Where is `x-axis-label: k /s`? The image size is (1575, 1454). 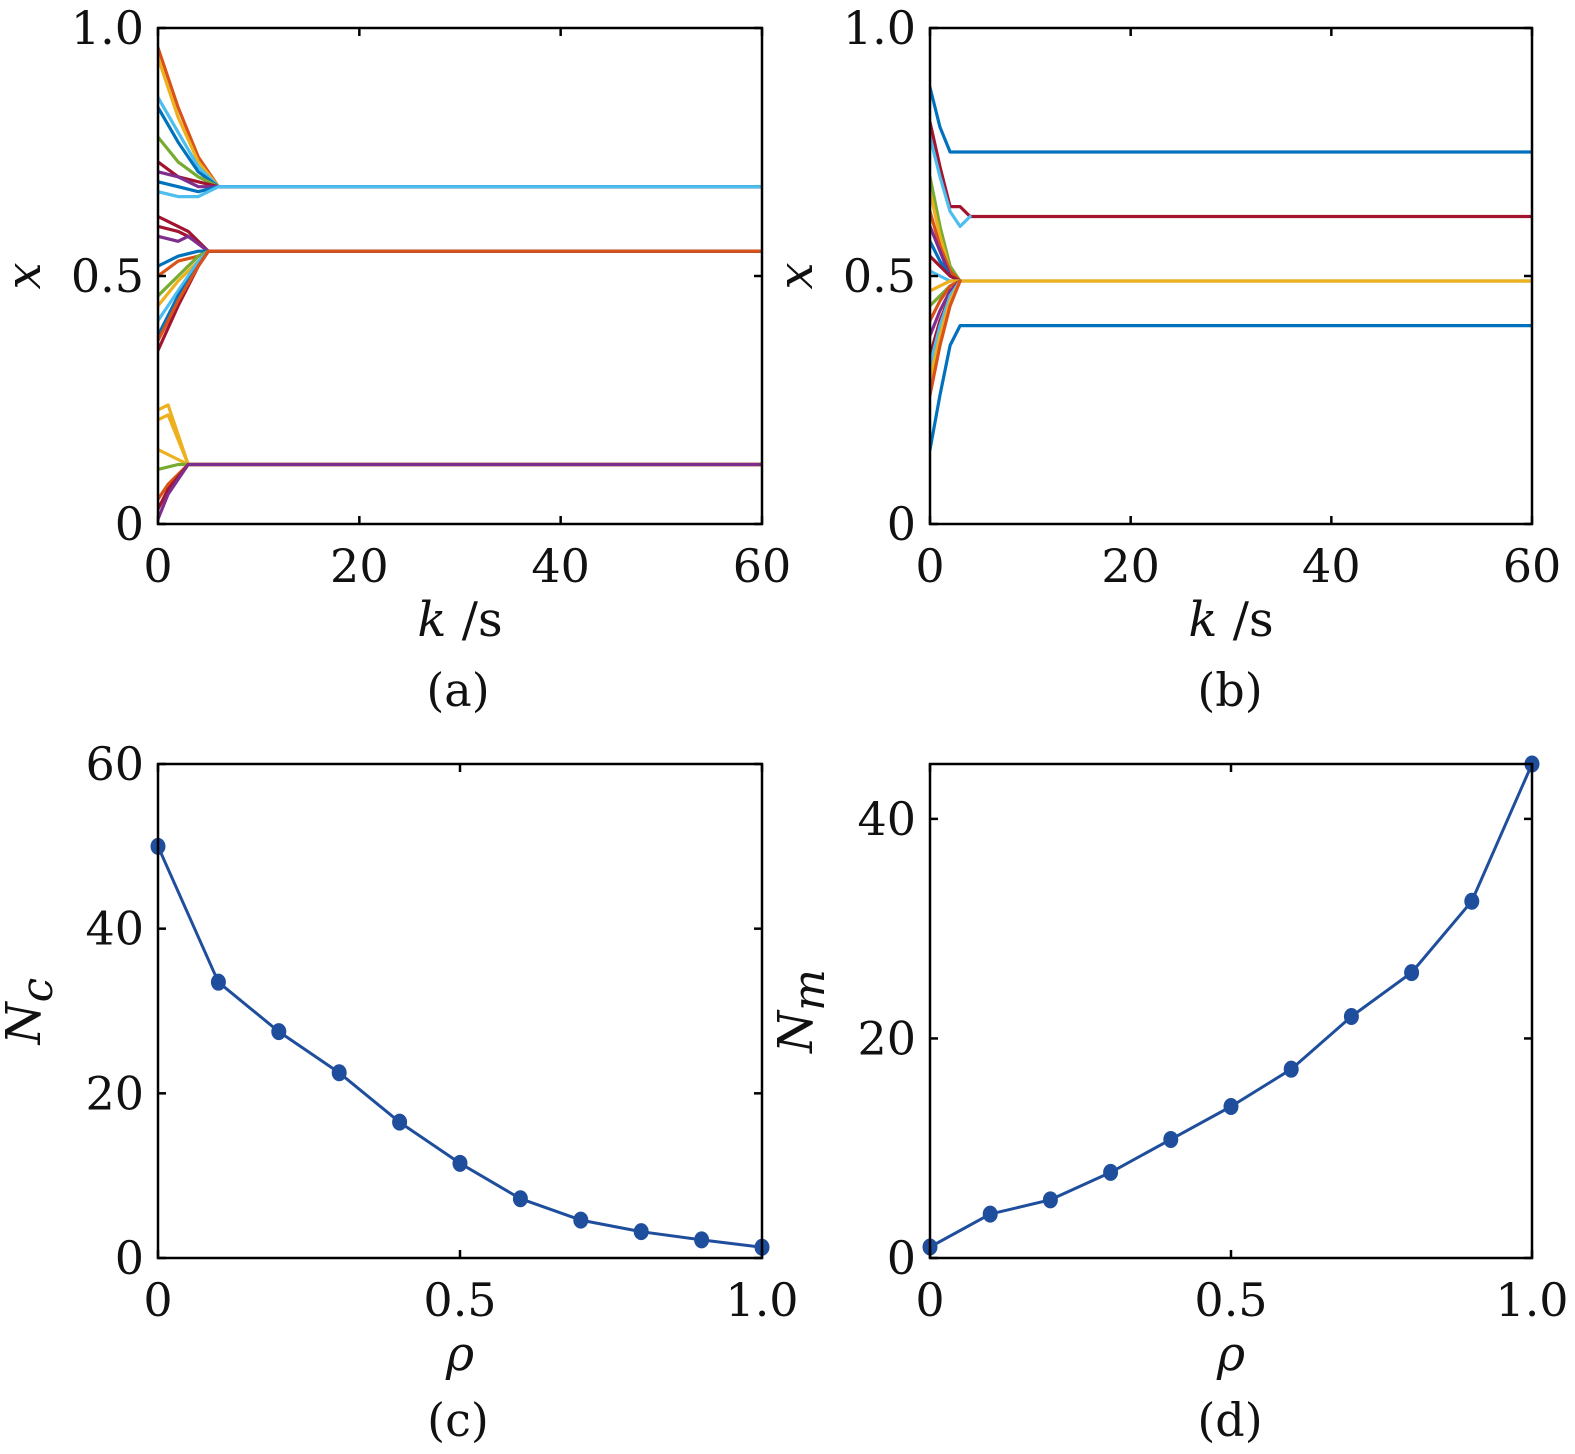 x-axis-label: k /s is located at coordinates (1230, 620).